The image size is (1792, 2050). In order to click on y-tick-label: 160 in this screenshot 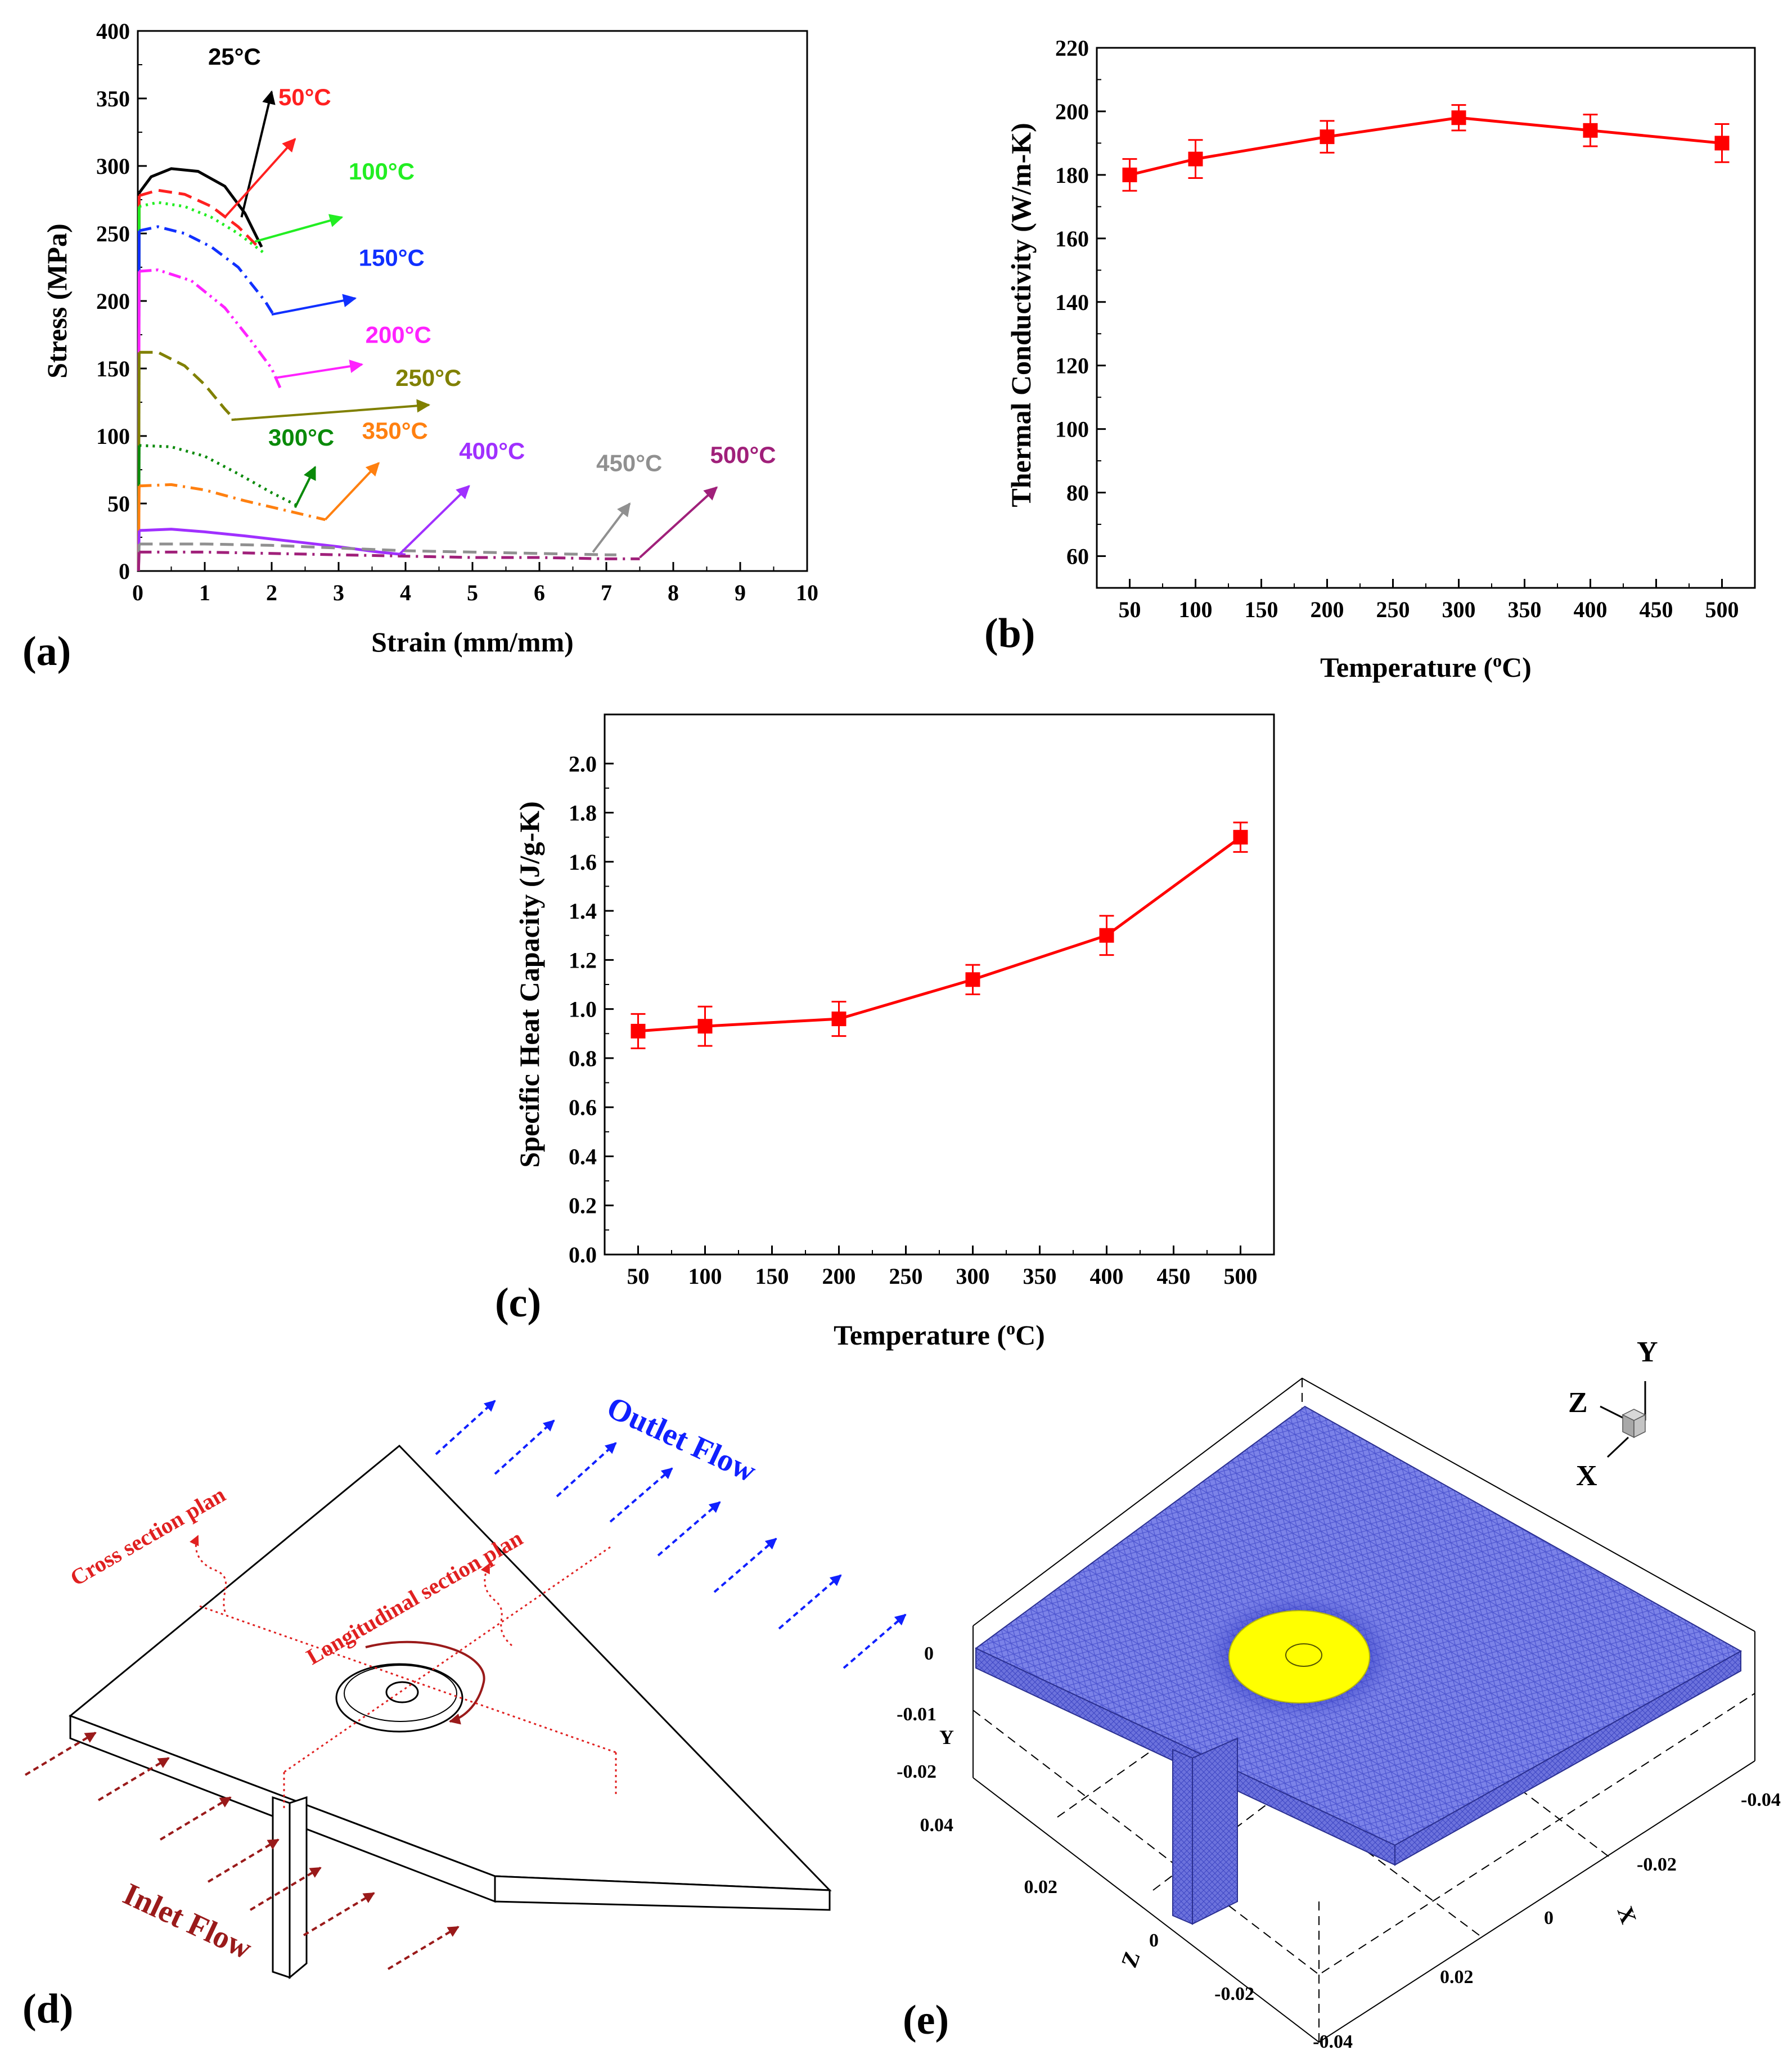, I will do `click(1072, 238)`.